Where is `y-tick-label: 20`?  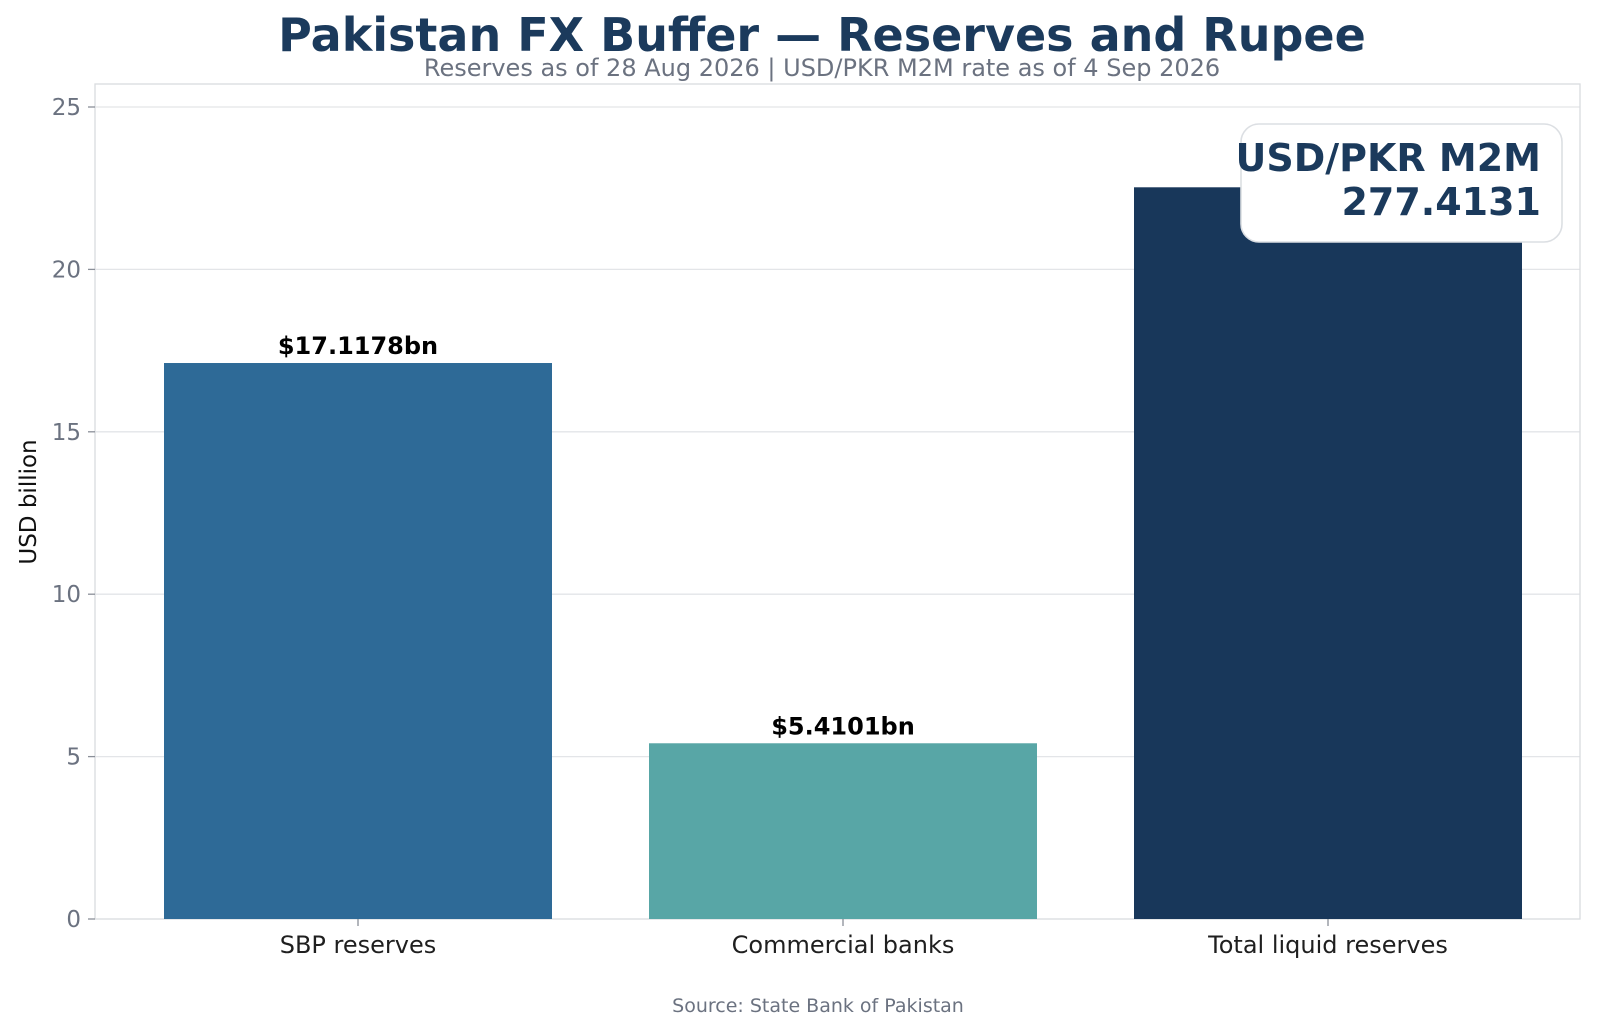
y-tick-label: 20 is located at coordinates (66, 270).